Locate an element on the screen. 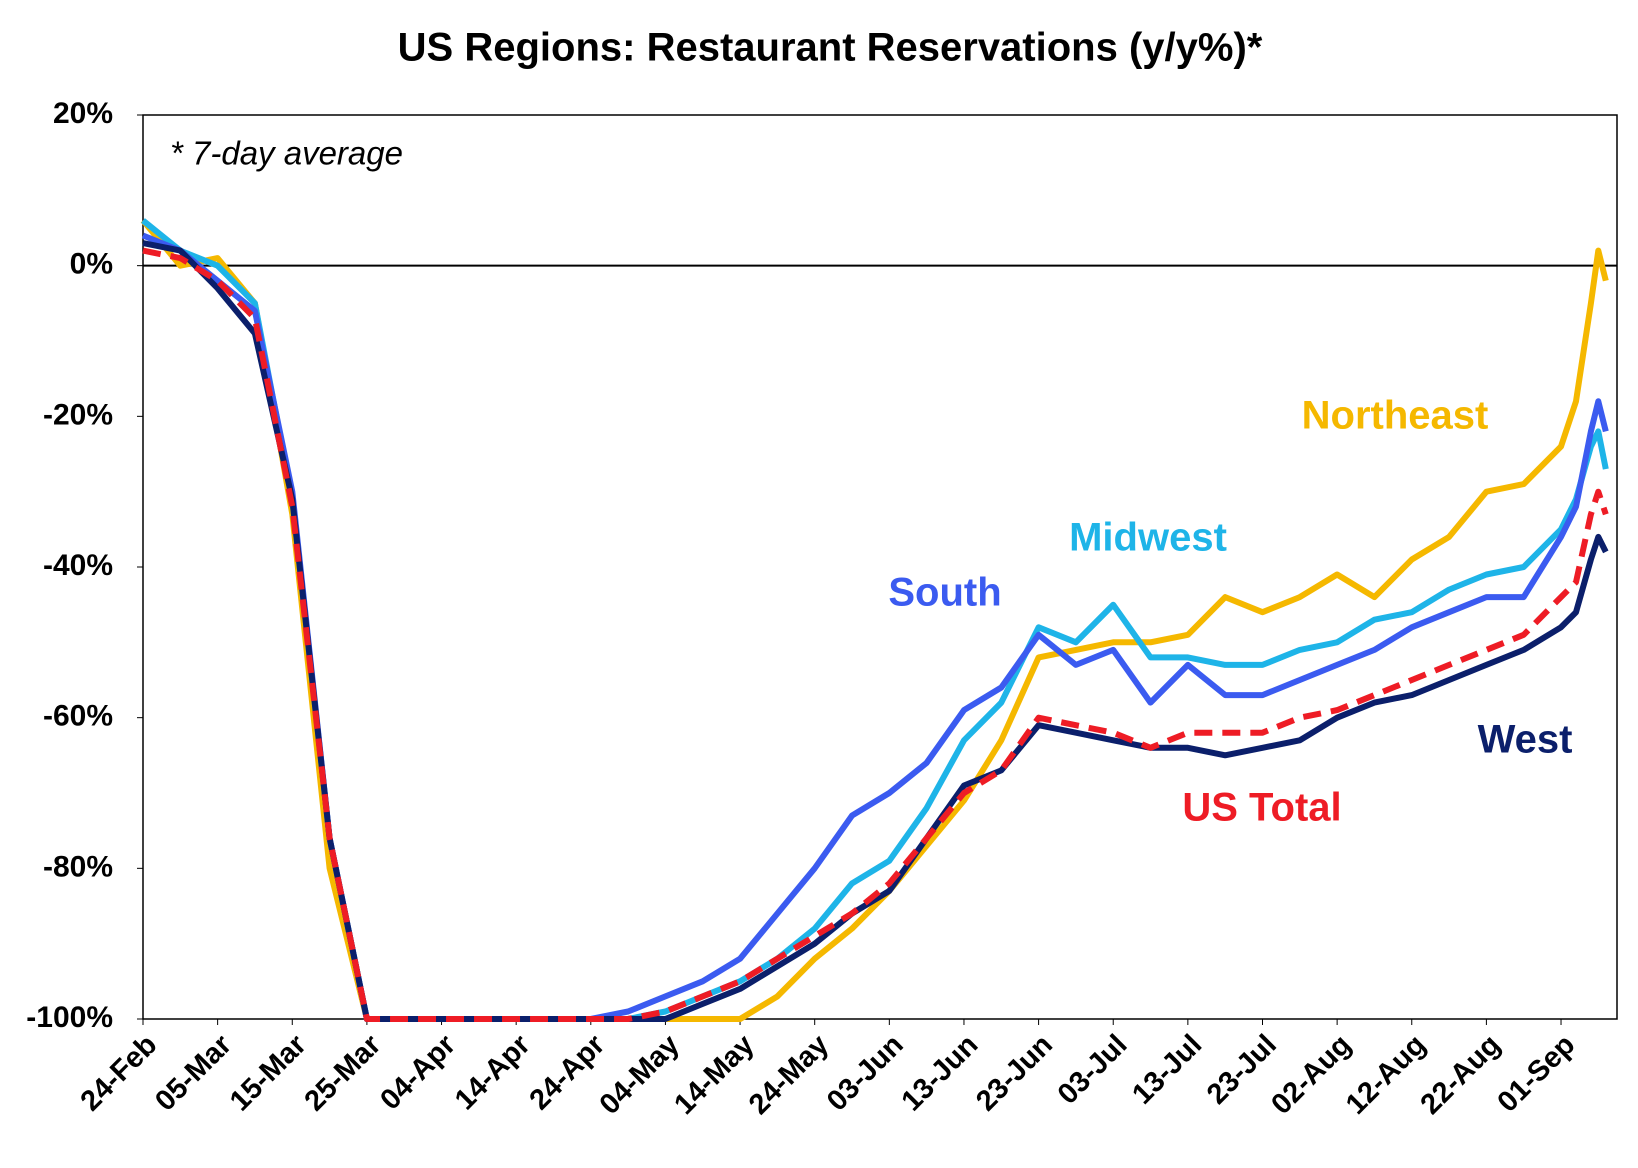 The height and width of the screenshot is (1168, 1638). y-tick-label: -80% is located at coordinates (78, 866).